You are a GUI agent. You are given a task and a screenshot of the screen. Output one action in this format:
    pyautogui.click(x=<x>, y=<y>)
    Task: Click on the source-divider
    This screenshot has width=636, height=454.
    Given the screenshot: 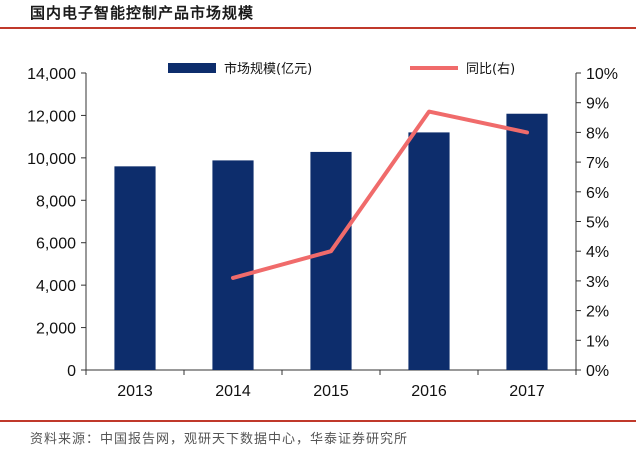 What is the action you would take?
    pyautogui.click(x=318, y=421)
    